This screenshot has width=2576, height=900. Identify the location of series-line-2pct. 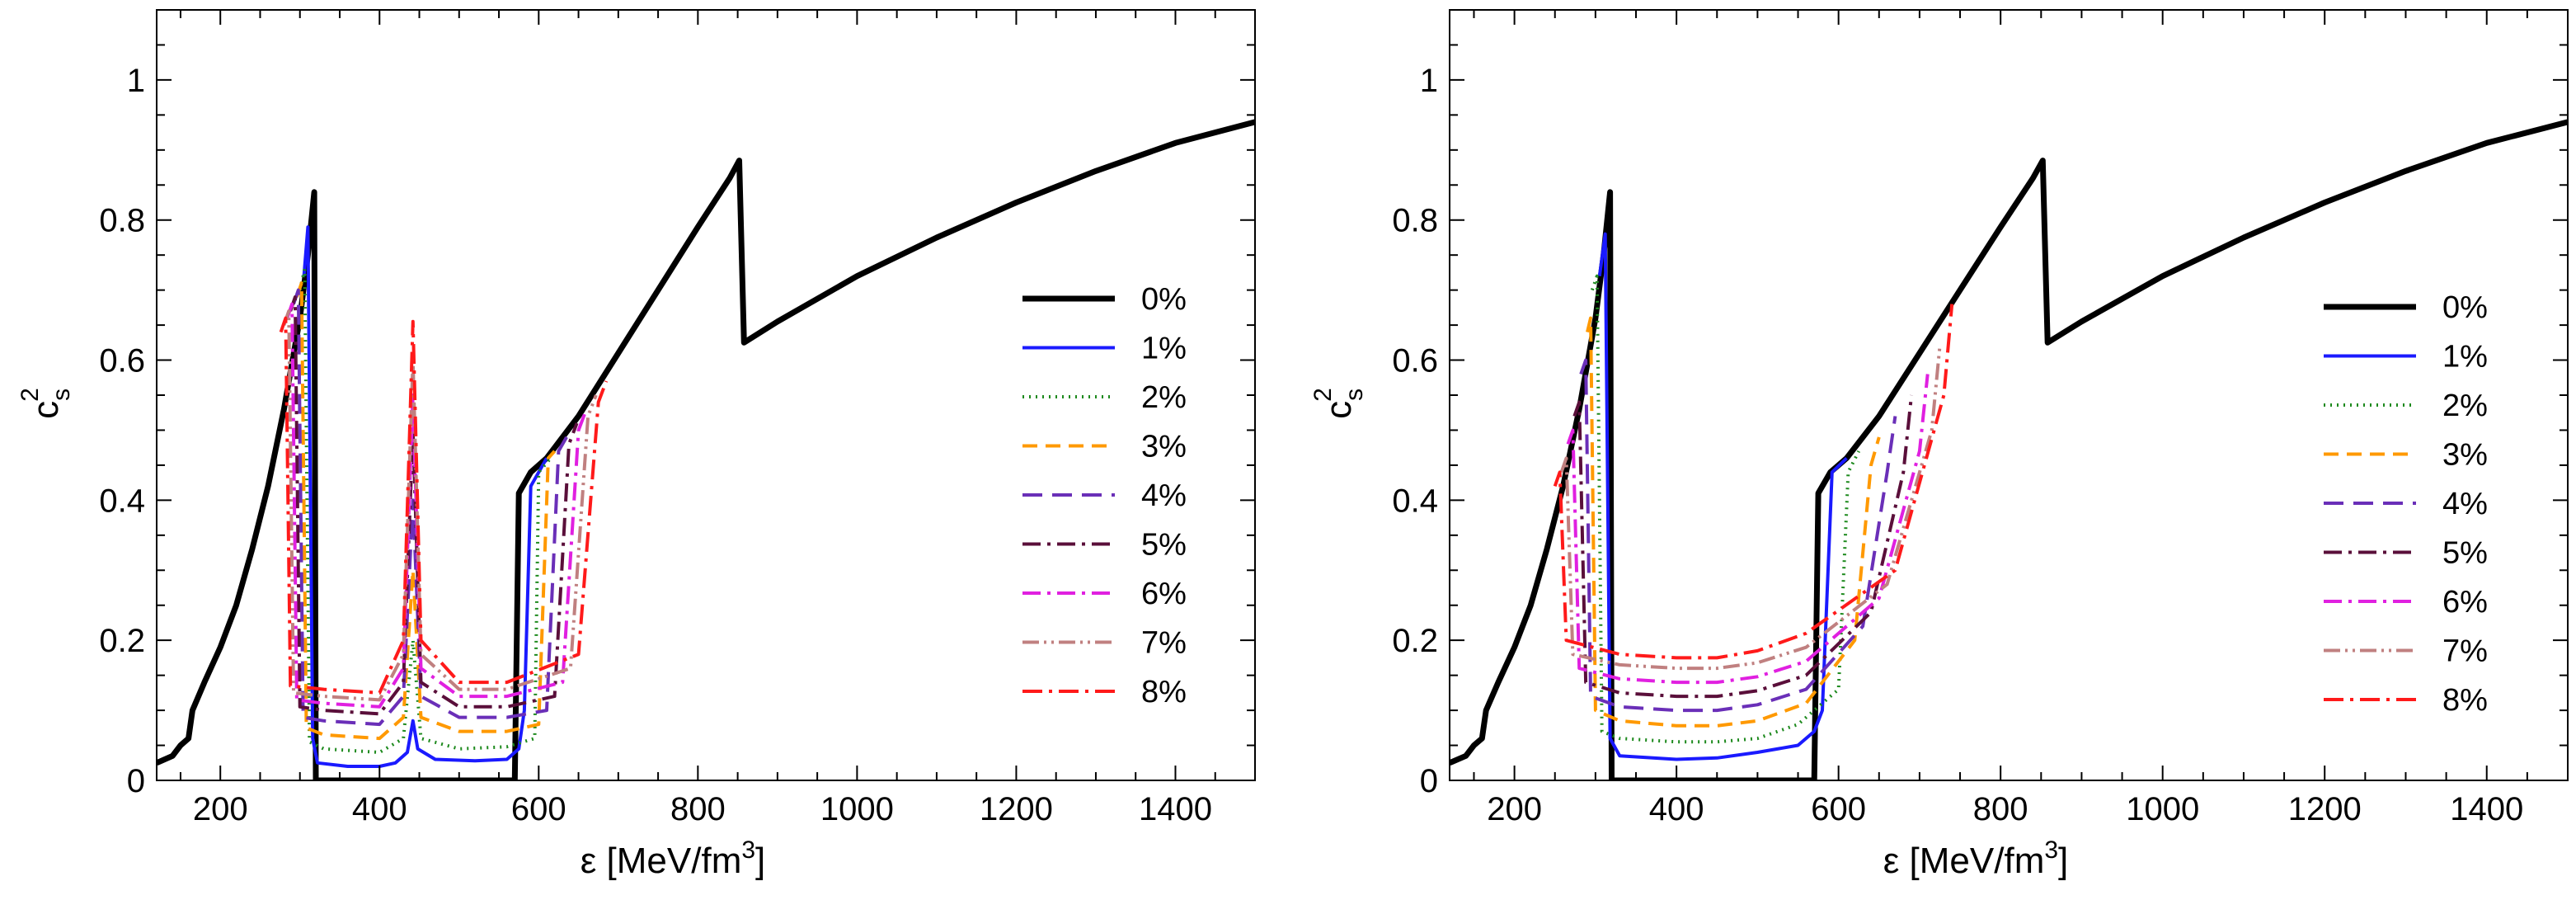
(1725, 509).